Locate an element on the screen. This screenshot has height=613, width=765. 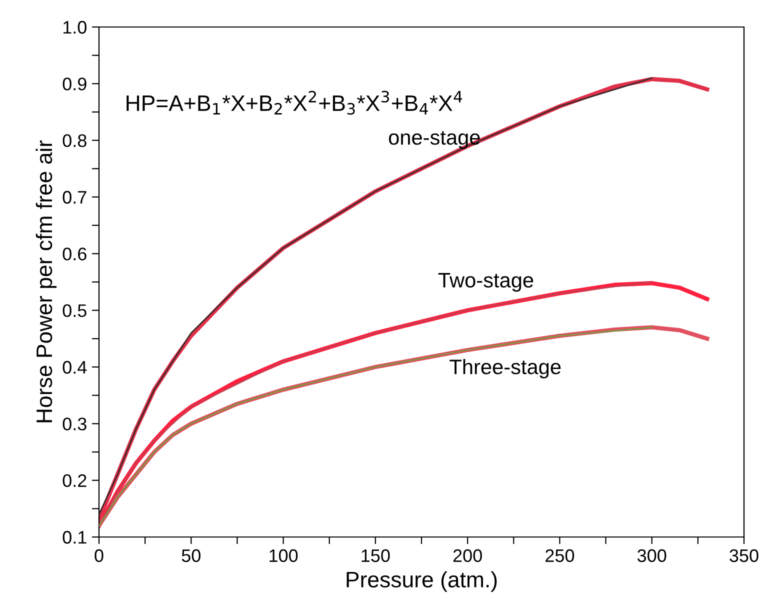
annotation: Two-stage is located at coordinates (486, 282).